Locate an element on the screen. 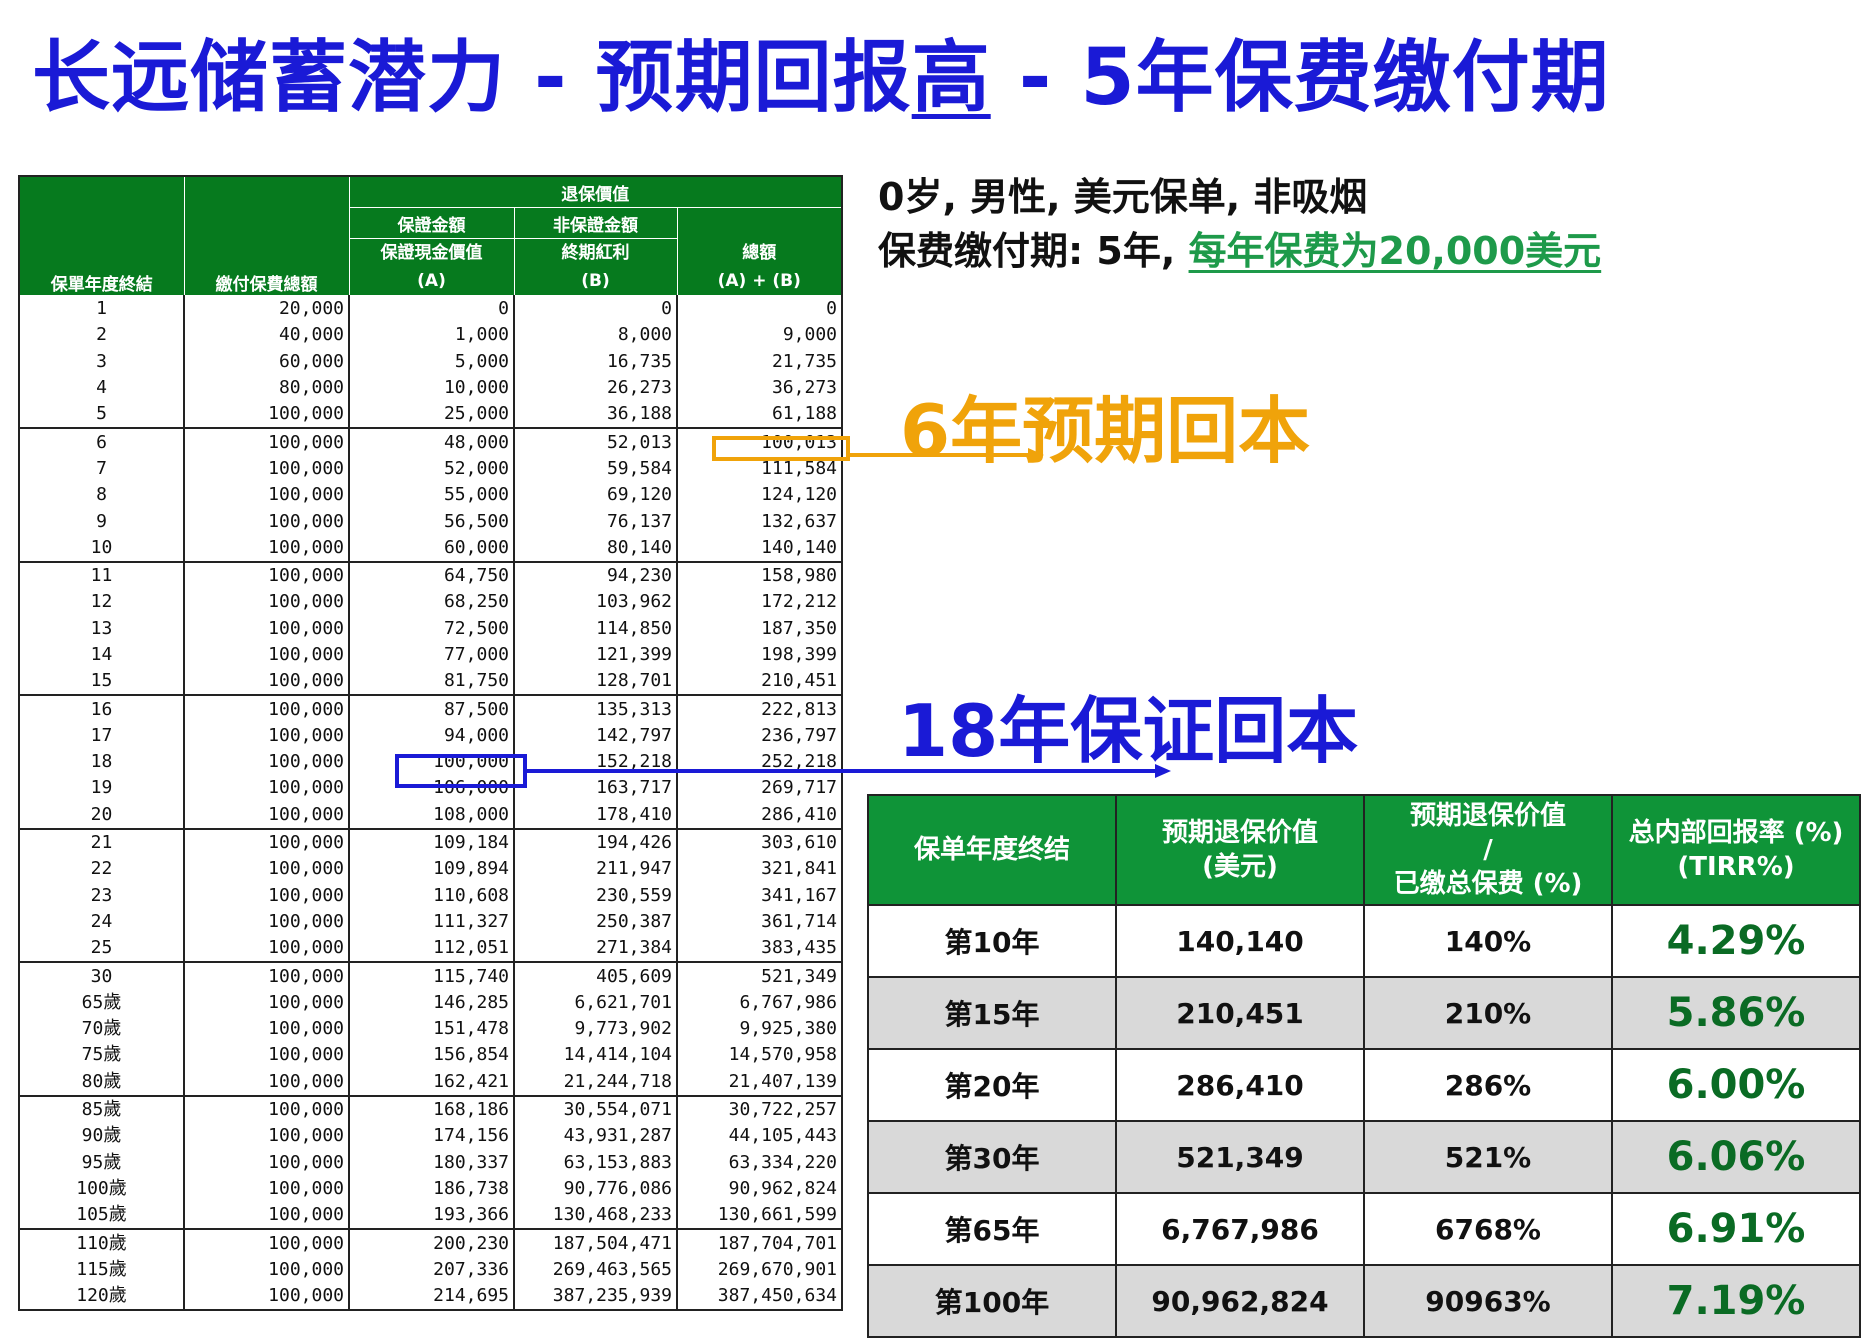 The image size is (1869, 1343). cell-guaranteed-cash-value: 64,750 is located at coordinates (431, 575).